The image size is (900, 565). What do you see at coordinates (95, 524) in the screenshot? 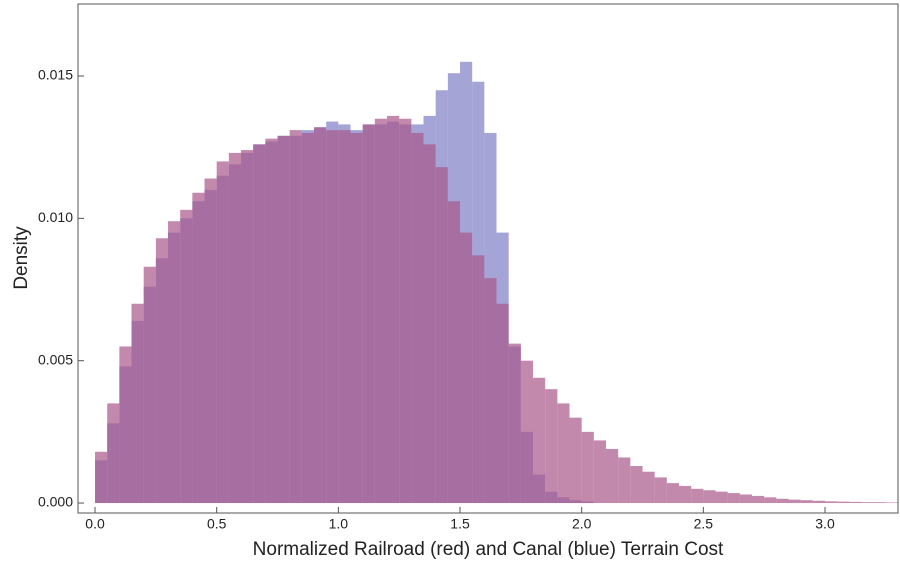
I see `x-tick-label: 0.0` at bounding box center [95, 524].